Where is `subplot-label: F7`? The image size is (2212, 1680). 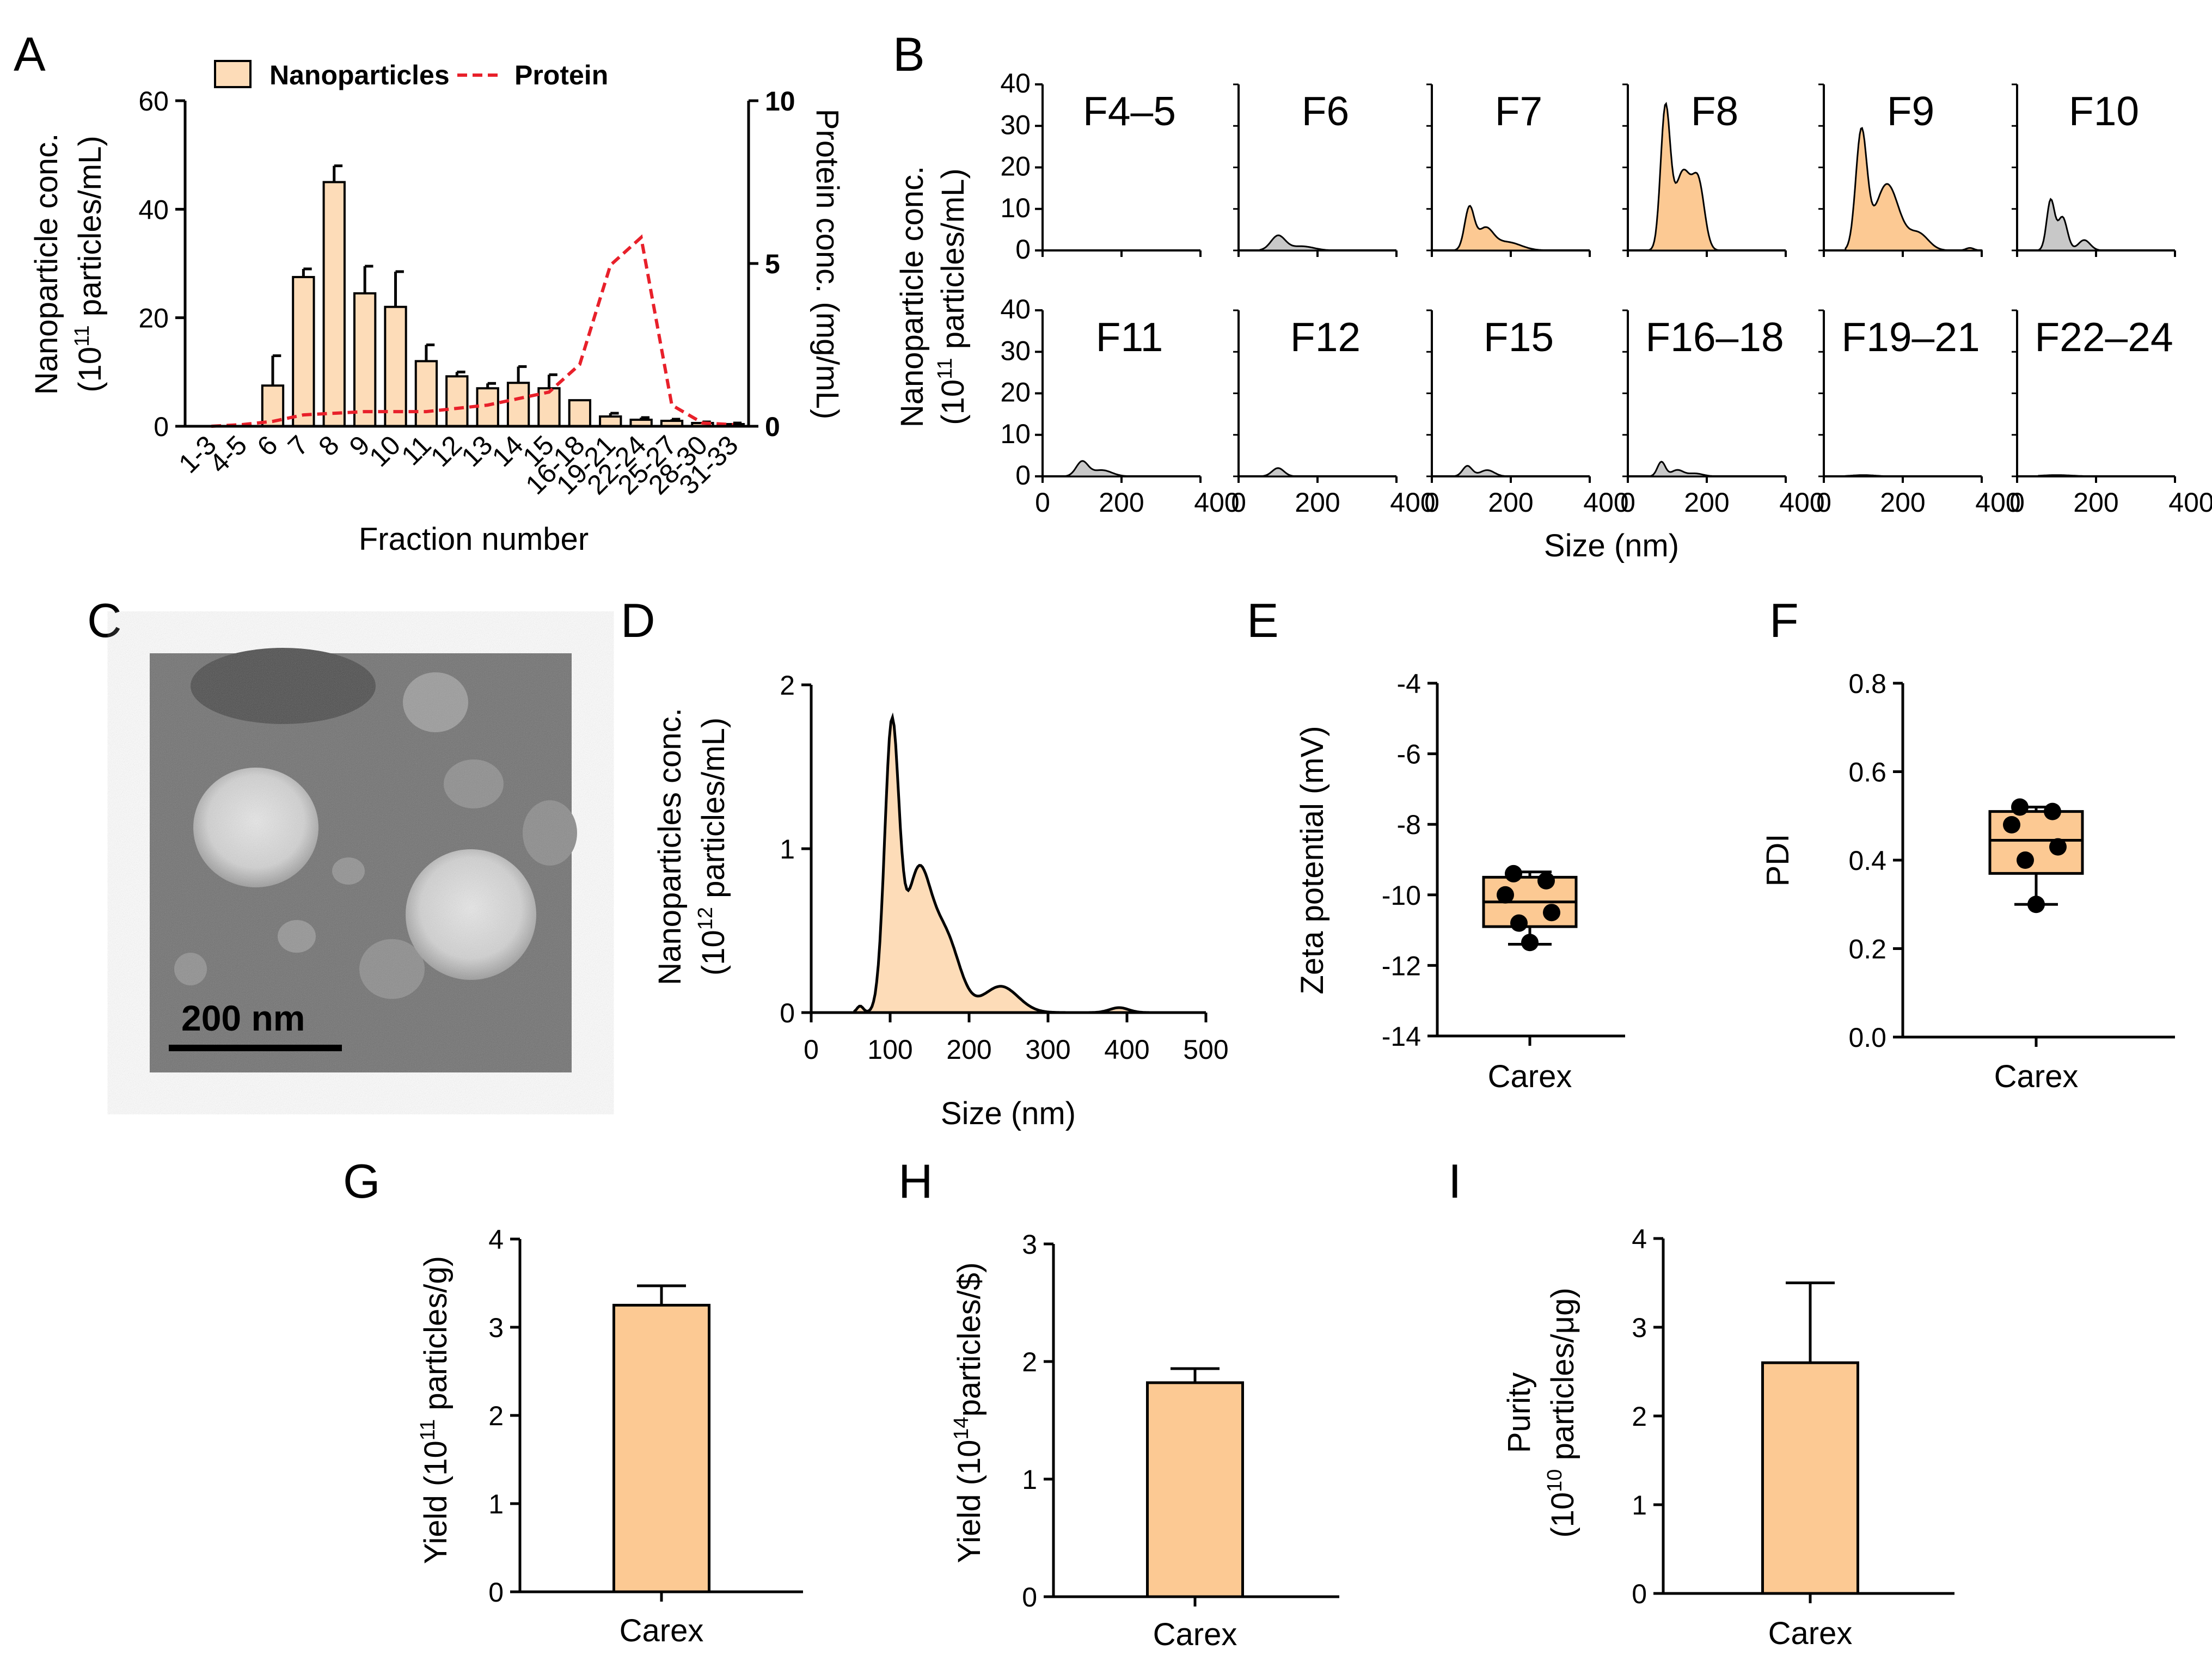
subplot-label: F7 is located at coordinates (1519, 111).